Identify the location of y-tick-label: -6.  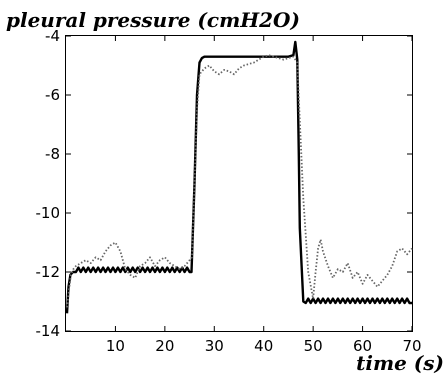
(52, 95).